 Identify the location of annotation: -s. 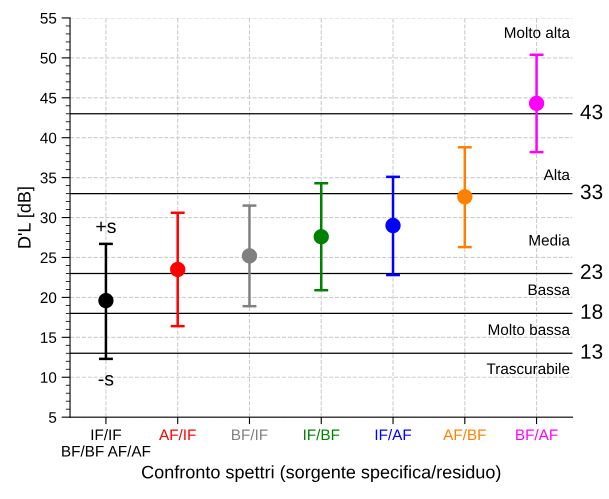
(106, 380).